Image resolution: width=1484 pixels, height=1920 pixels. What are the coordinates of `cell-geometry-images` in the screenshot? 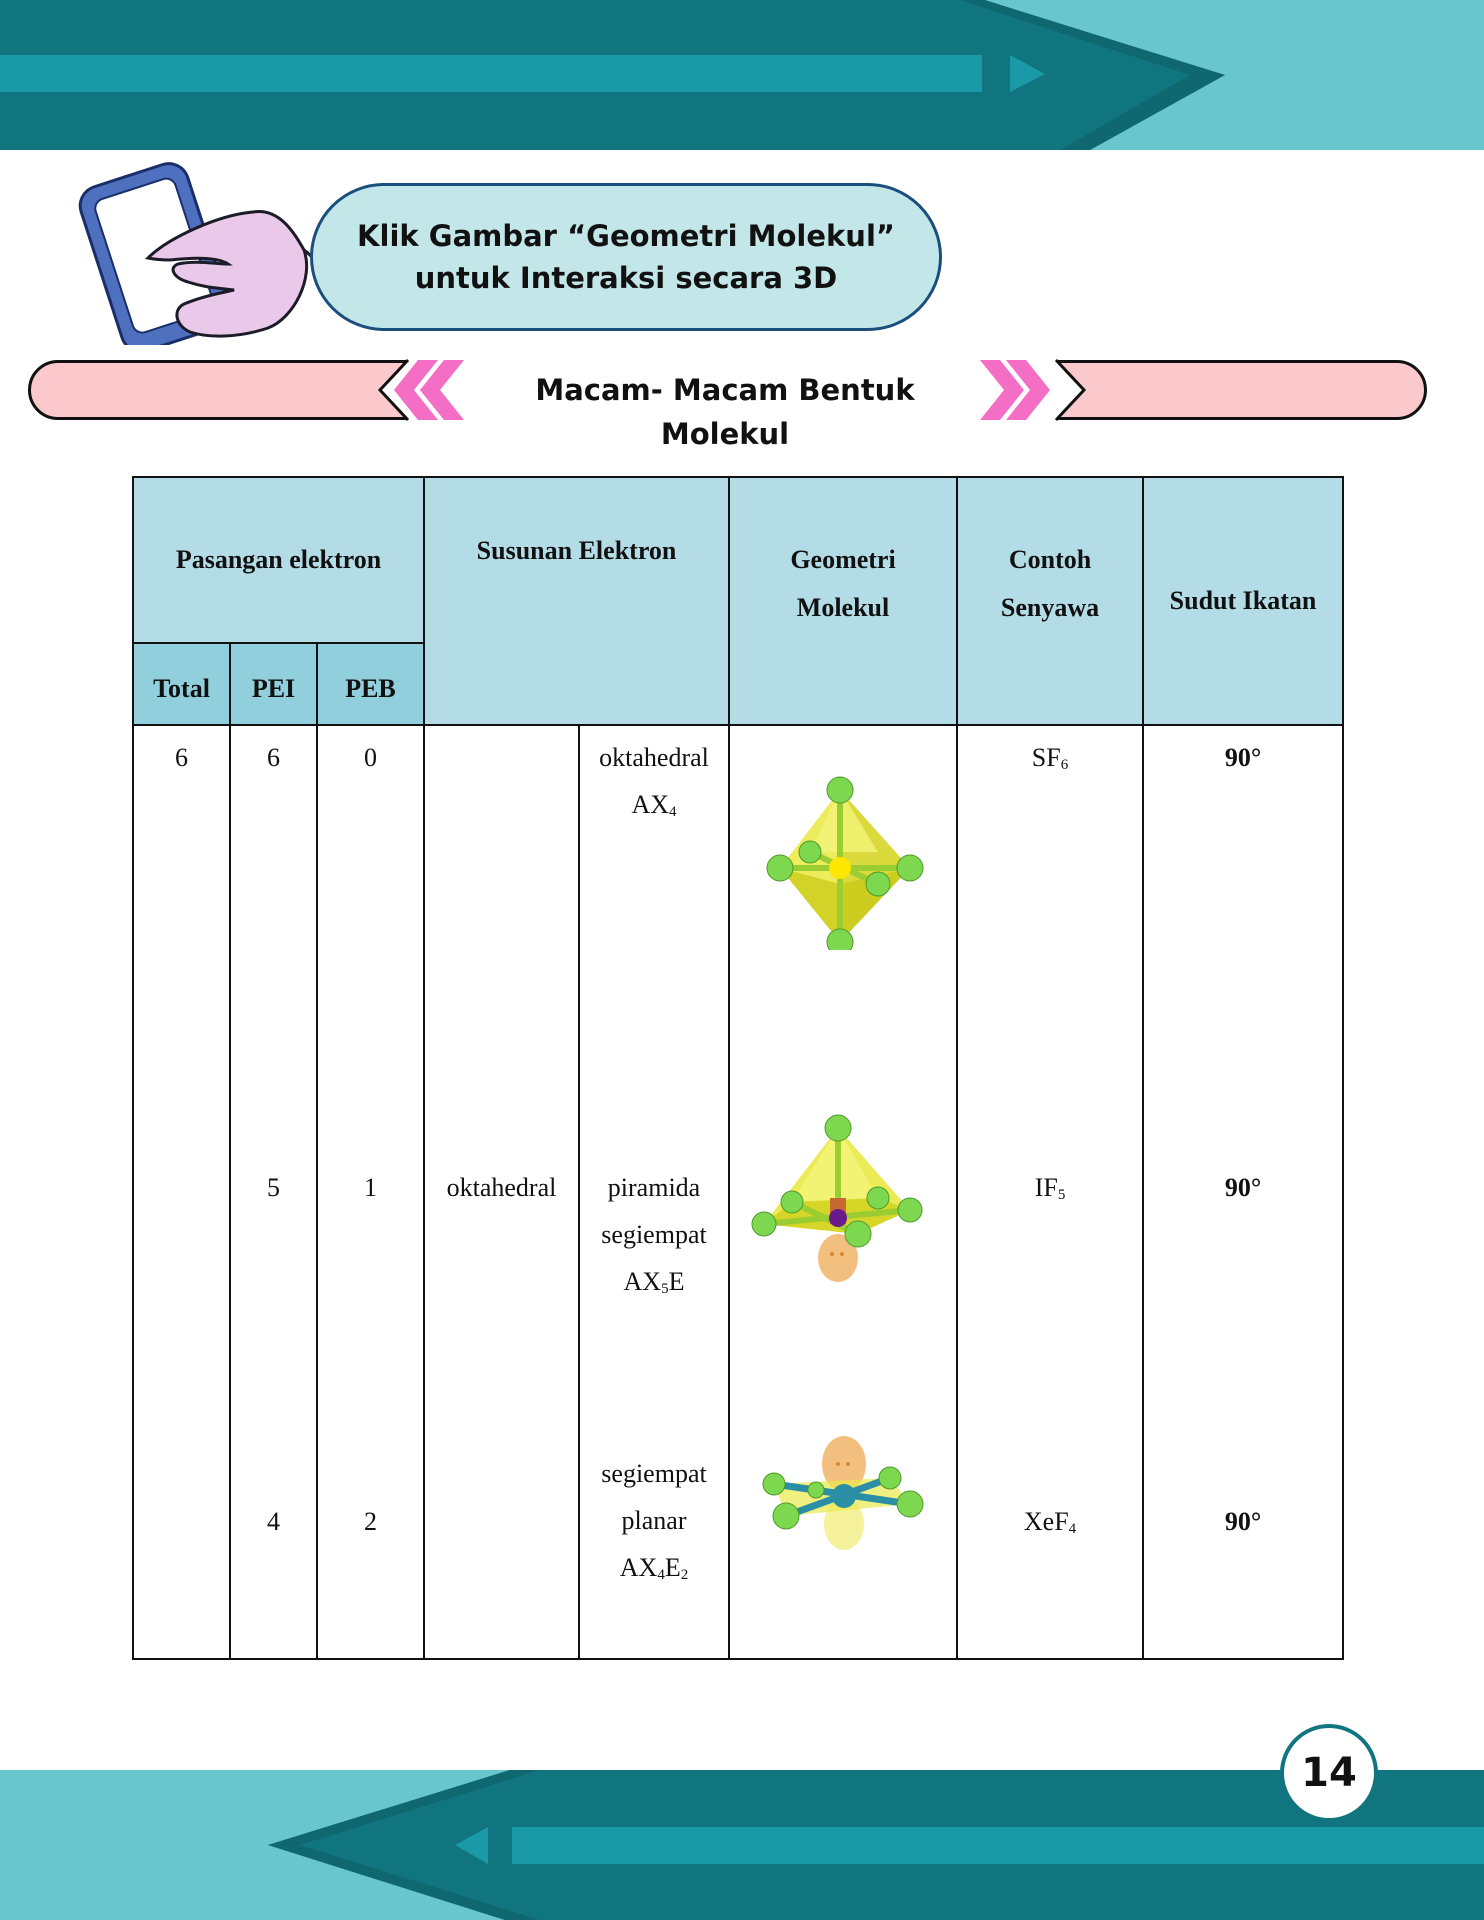 It's located at (843, 1192).